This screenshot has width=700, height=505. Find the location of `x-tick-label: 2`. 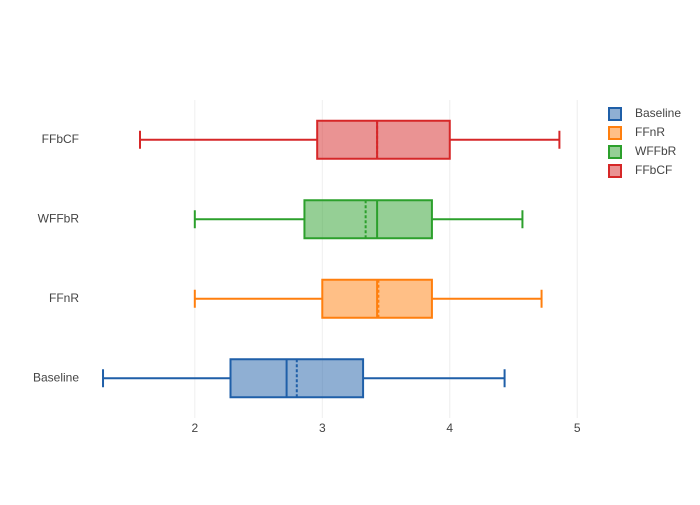

x-tick-label: 2 is located at coordinates (194, 428).